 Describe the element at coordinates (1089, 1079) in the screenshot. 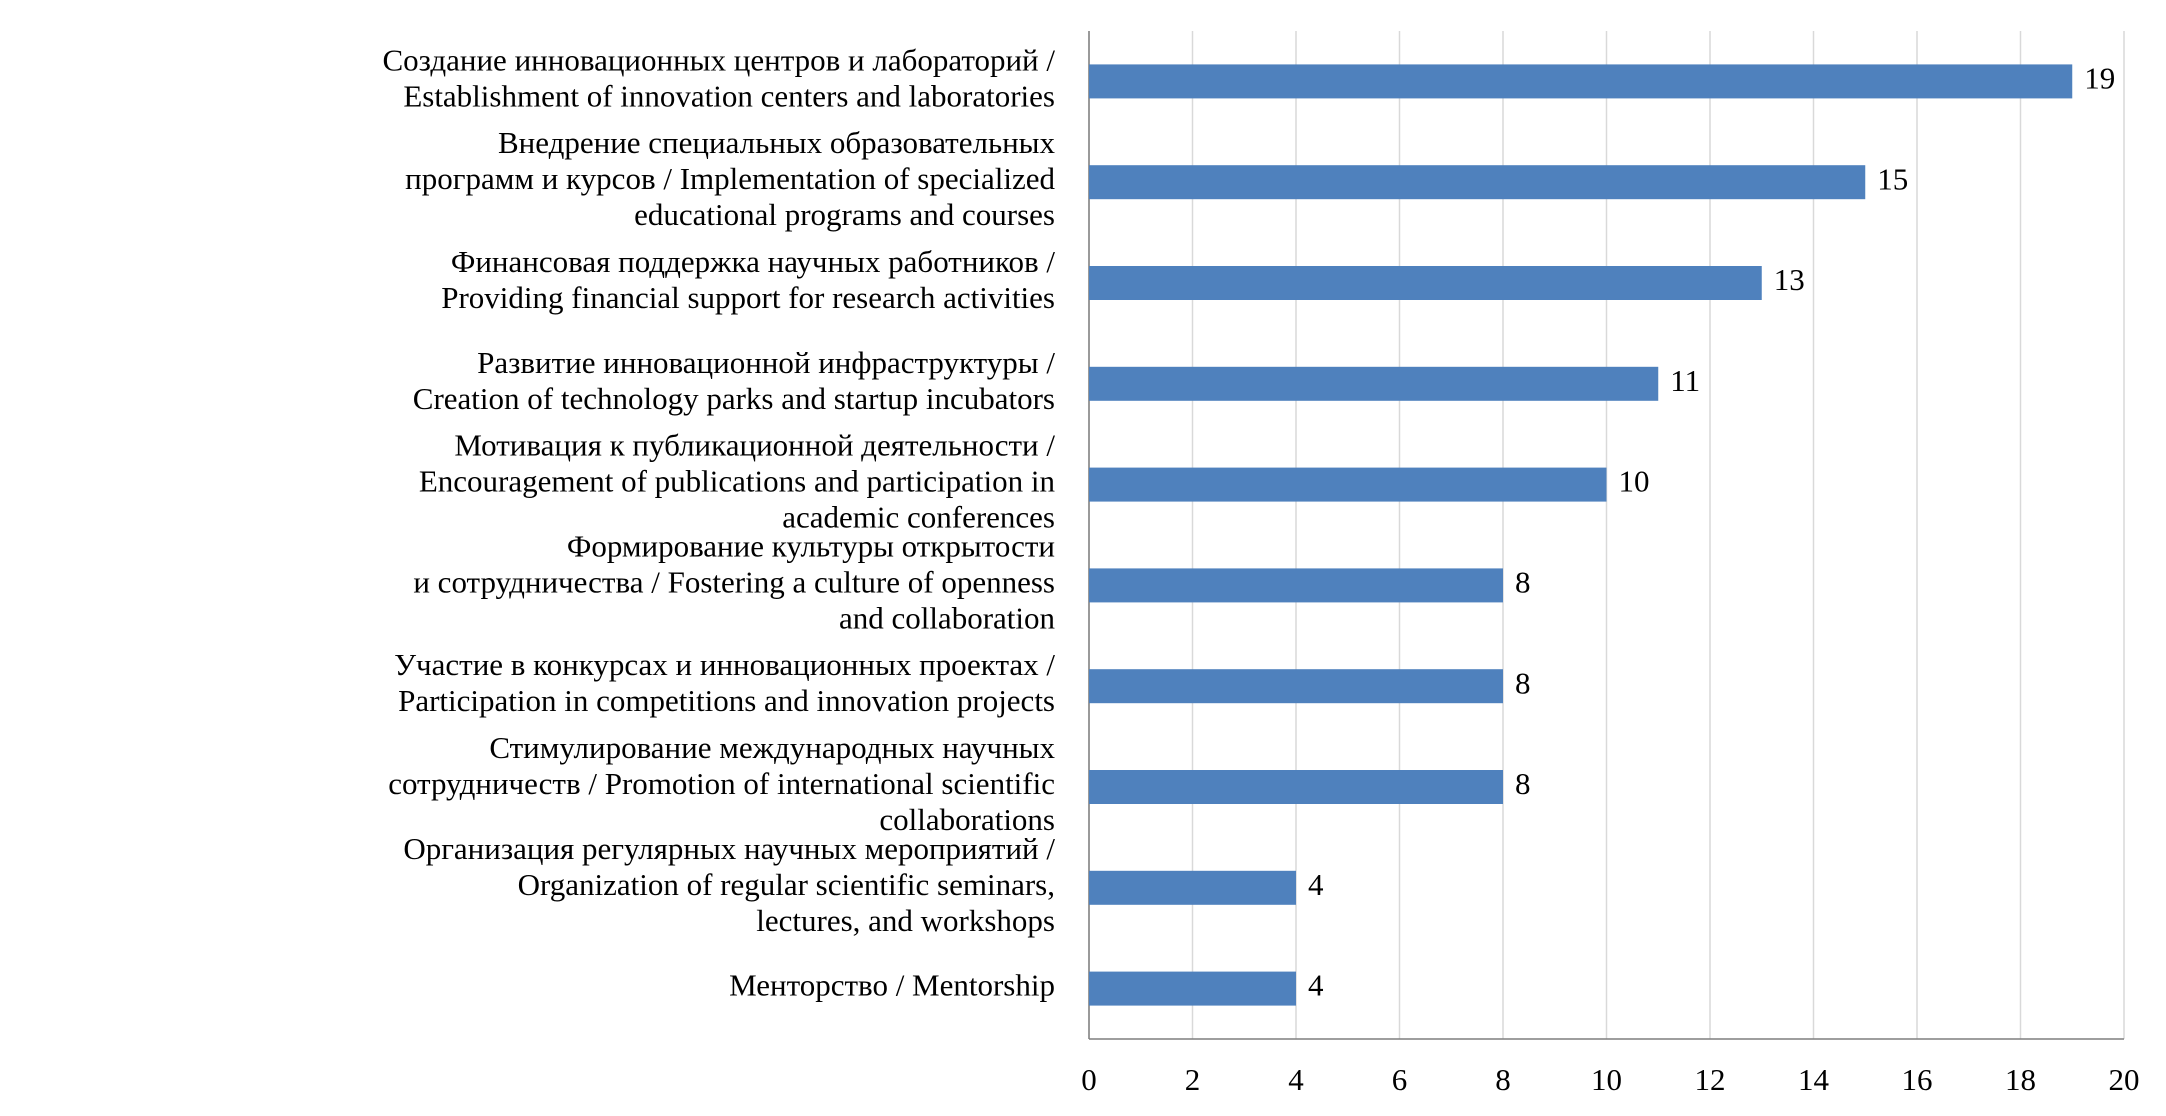

I see `x-tick-label: 0` at that location.